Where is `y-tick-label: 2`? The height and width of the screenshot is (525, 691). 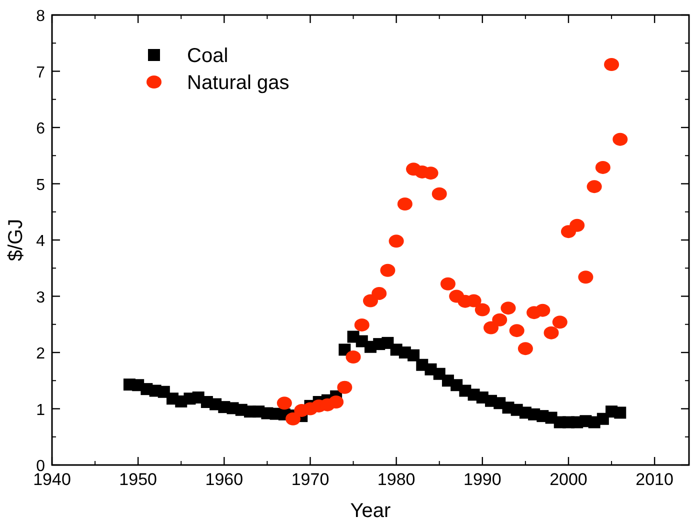
y-tick-label: 2 is located at coordinates (41, 354).